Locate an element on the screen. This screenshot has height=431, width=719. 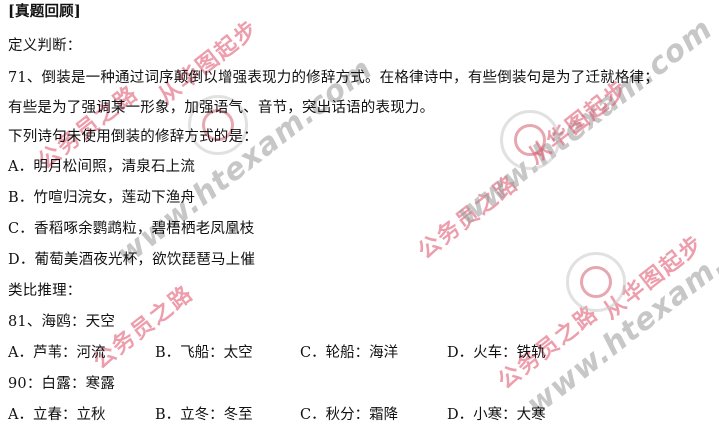
watermark-group-4: 公务员之路 is located at coordinates (467, 215).